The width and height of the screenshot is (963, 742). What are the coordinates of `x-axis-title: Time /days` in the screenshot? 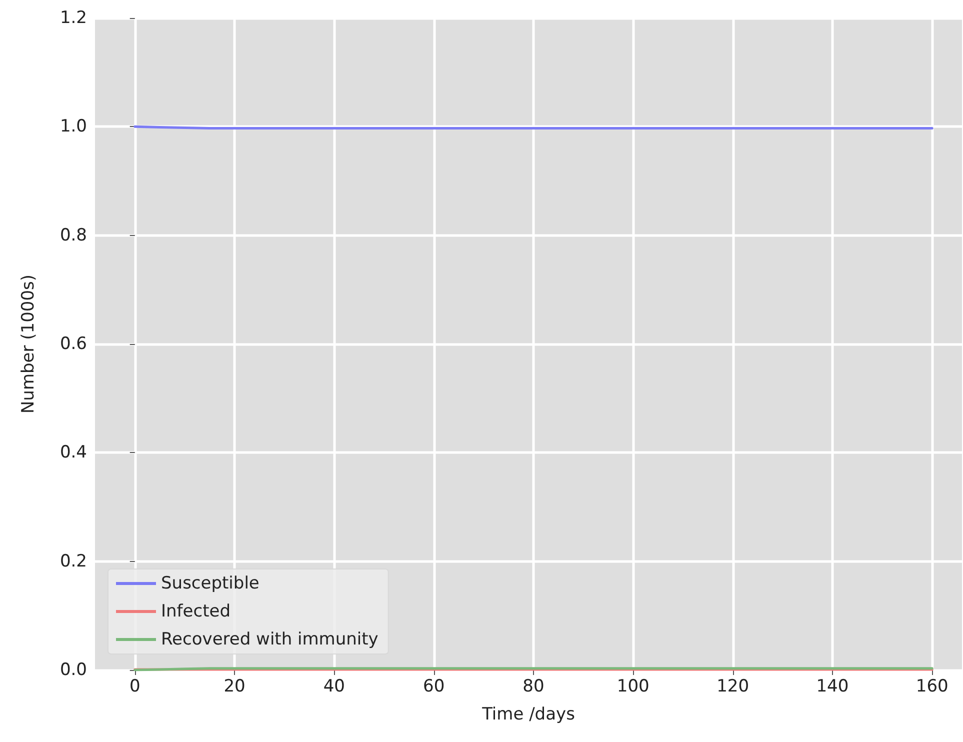 It's located at (528, 714).